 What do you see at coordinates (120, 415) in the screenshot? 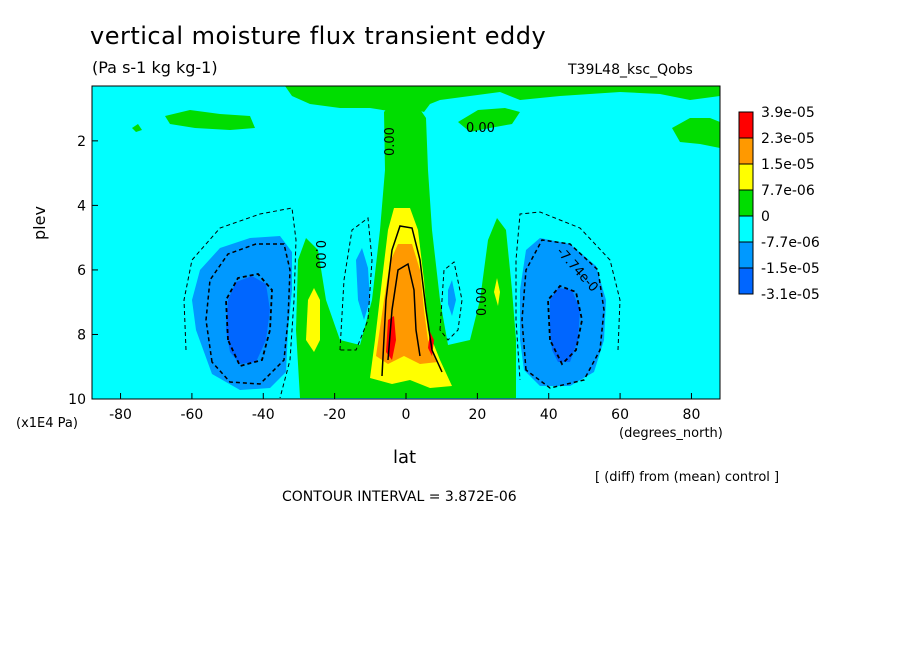
I see `x-tick-label: -80` at bounding box center [120, 415].